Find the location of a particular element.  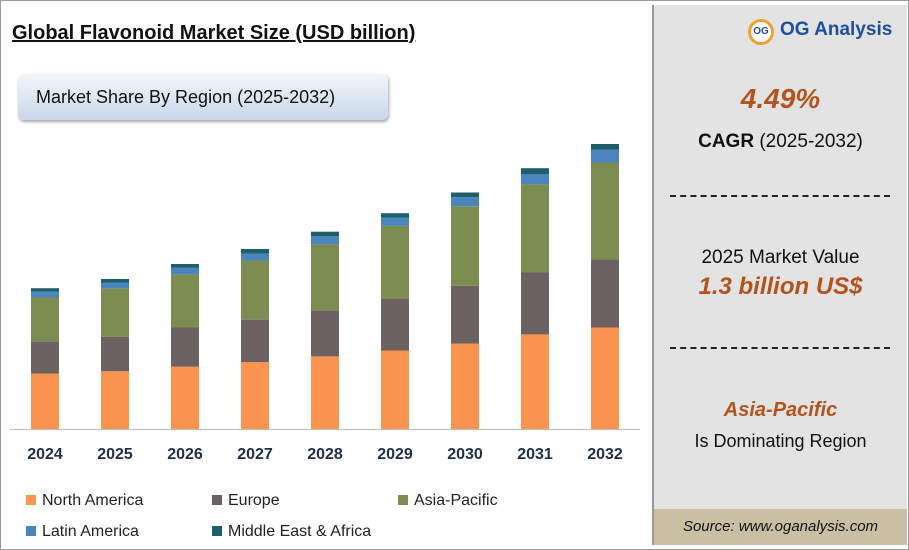

legend-label-asia-pacific: Asia-Pacific is located at coordinates (456, 500).